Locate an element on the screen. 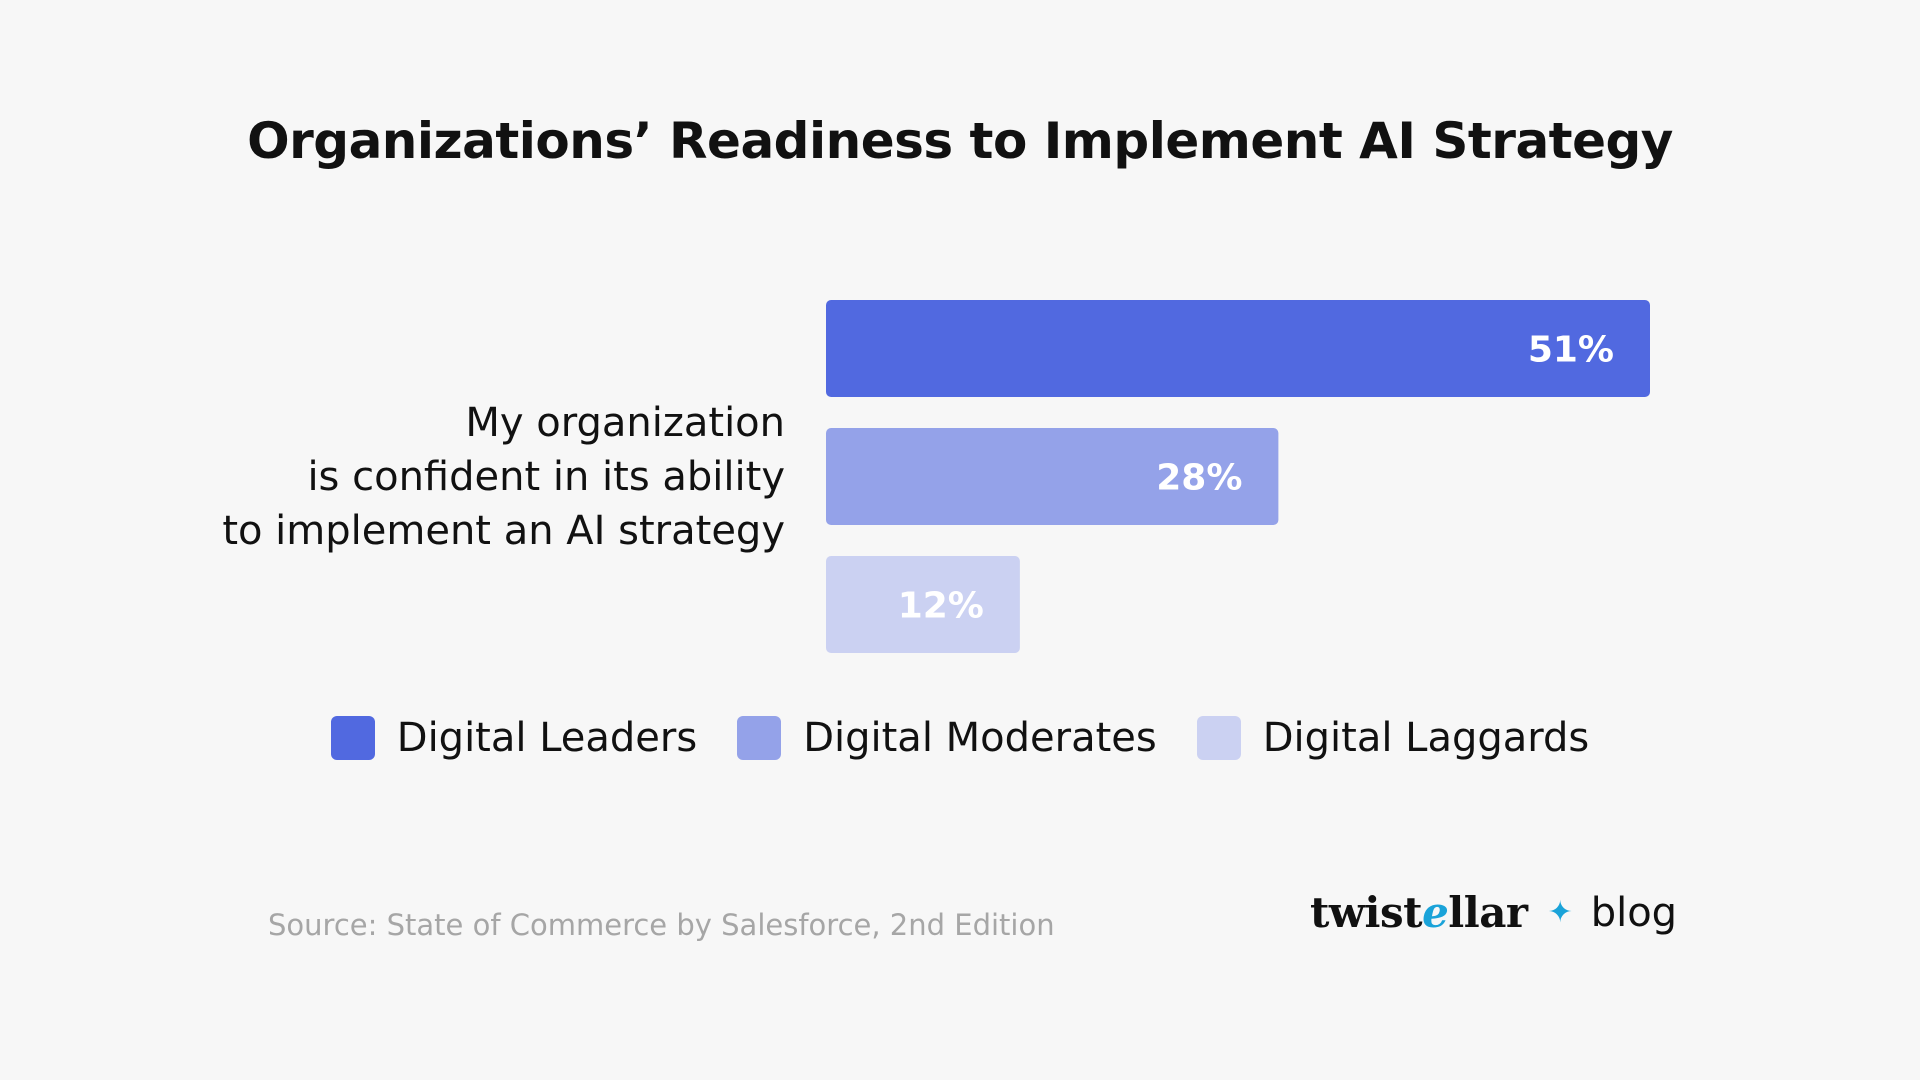 This screenshot has height=1080, width=1920. legend-label: Digital Moderates is located at coordinates (980, 738).